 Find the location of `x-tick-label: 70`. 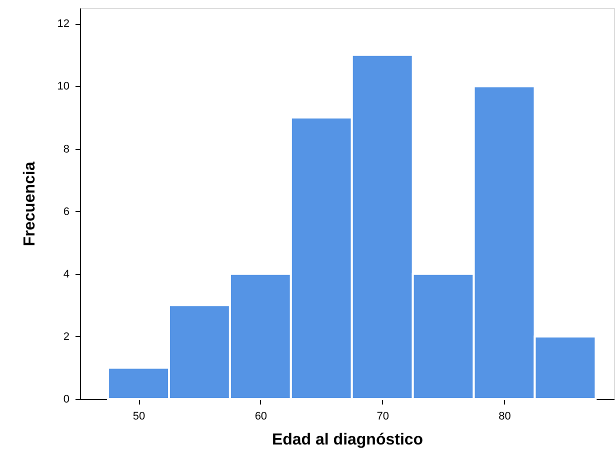

x-tick-label: 70 is located at coordinates (382, 416).